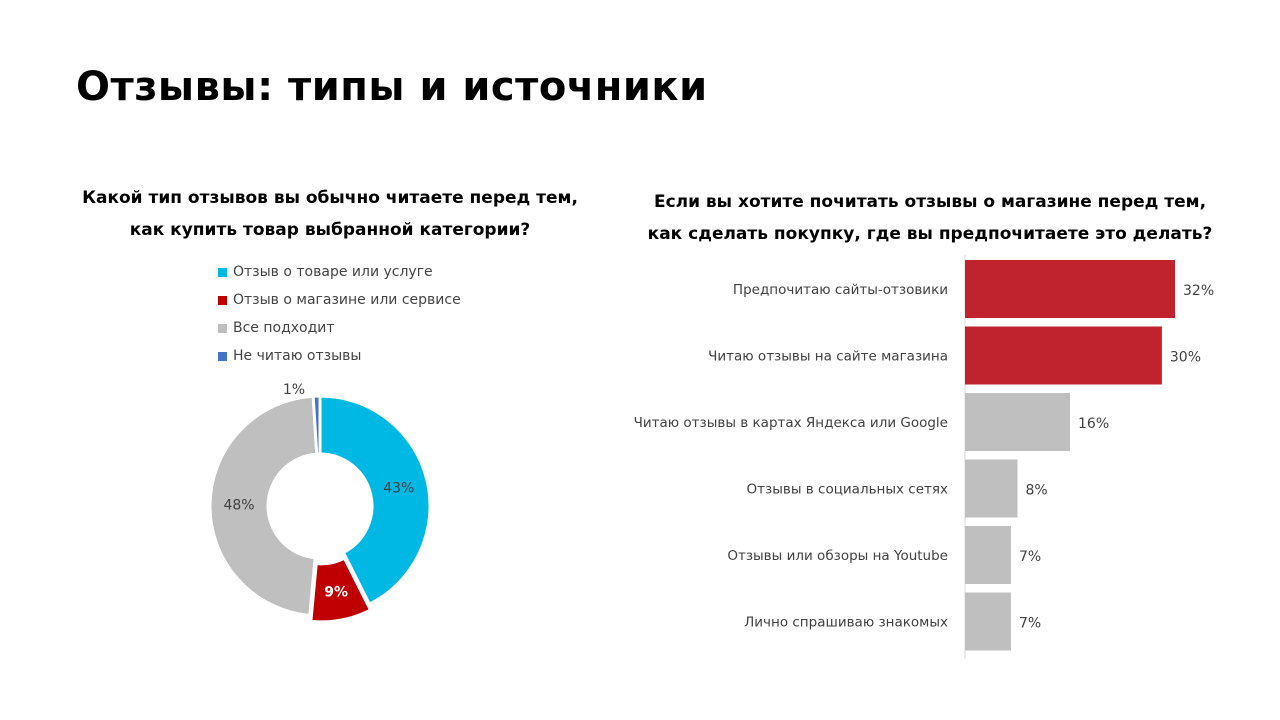 This screenshot has width=1280, height=720. I want to click on bar-category-label: Читаю отзывы в картах Яндекса или Google, so click(791, 423).